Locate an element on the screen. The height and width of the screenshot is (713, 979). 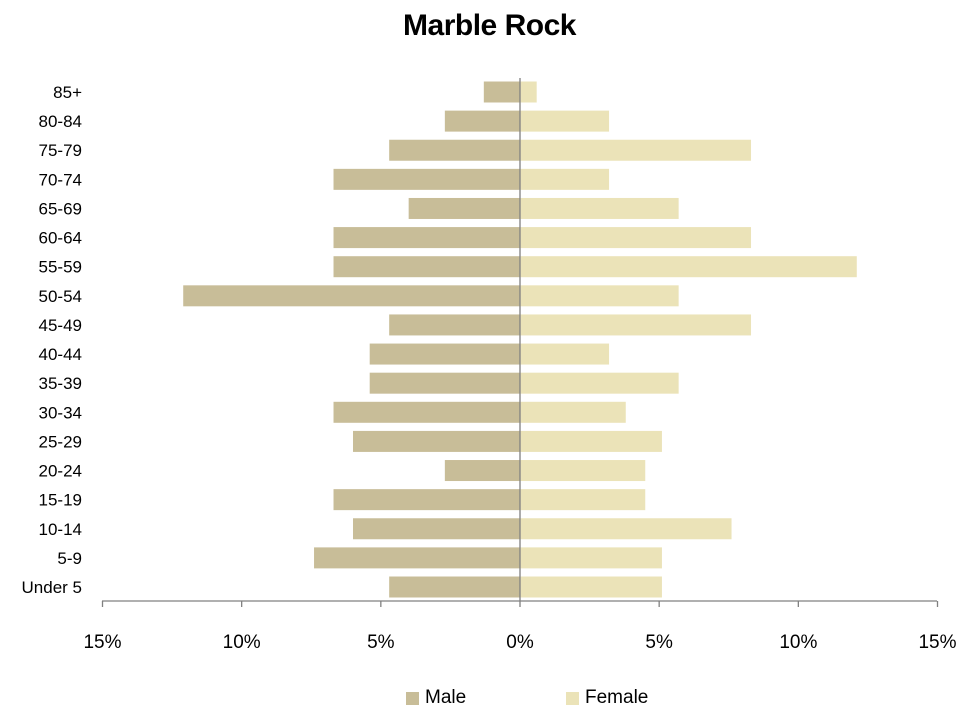
category-label: 80-84 is located at coordinates (60, 121).